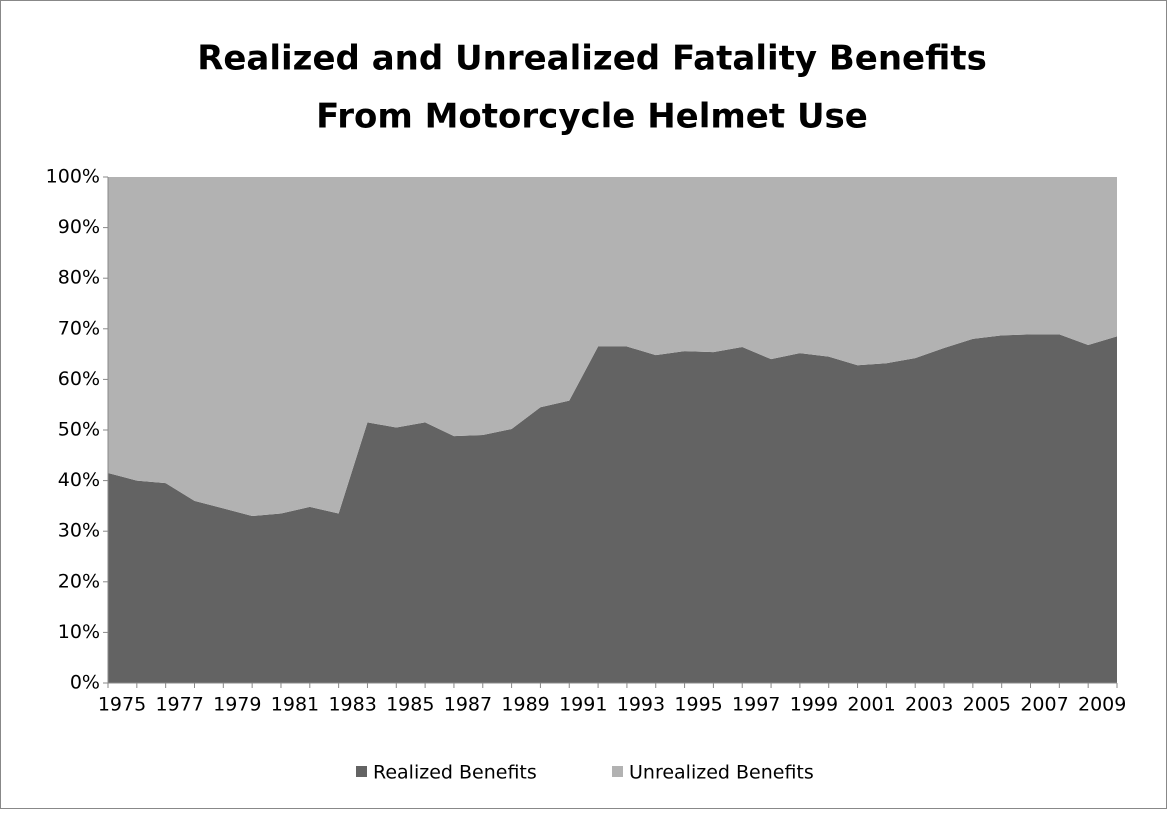 The image size is (1167, 813). I want to click on y-tick-label: 40%, so click(79, 480).